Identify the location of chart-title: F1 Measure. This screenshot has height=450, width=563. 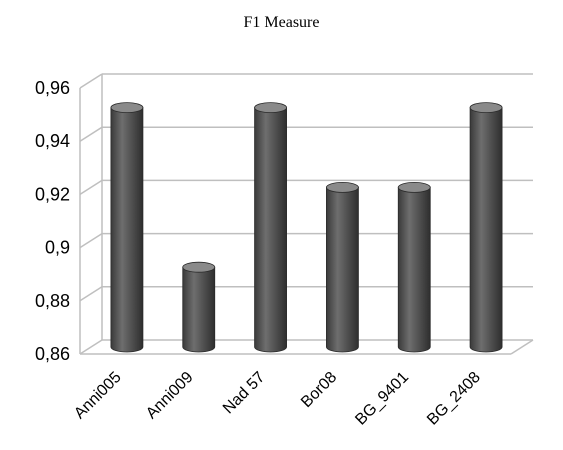
(281, 22).